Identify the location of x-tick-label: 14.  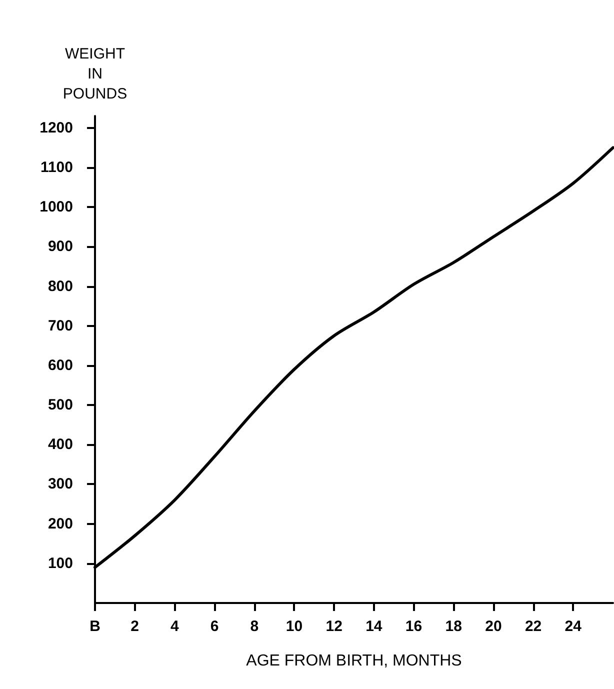
(374, 626).